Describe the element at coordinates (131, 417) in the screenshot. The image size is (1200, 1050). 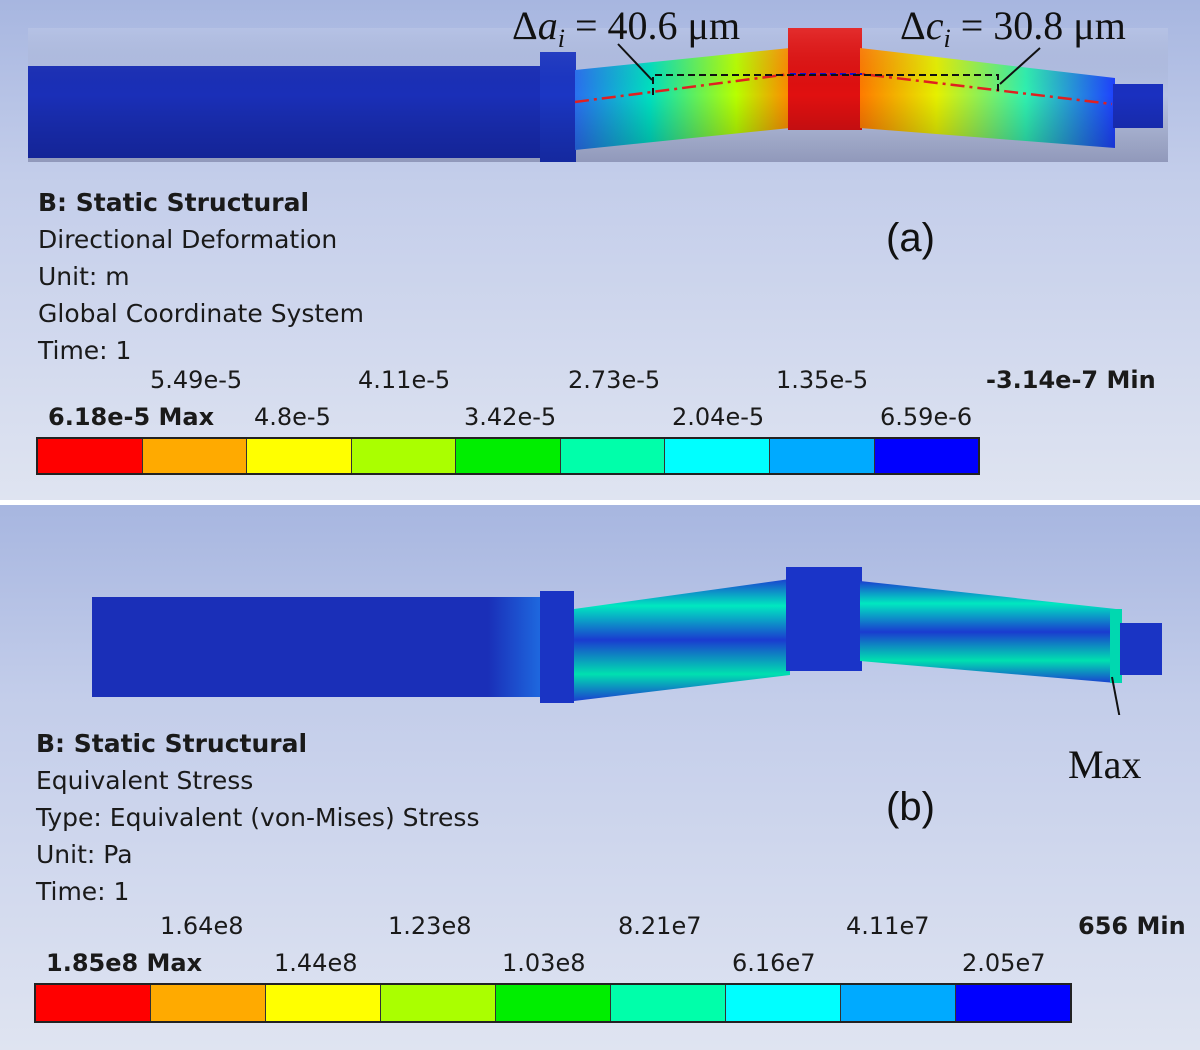
I see `legend-max-label: 6.18e-5 Max` at that location.